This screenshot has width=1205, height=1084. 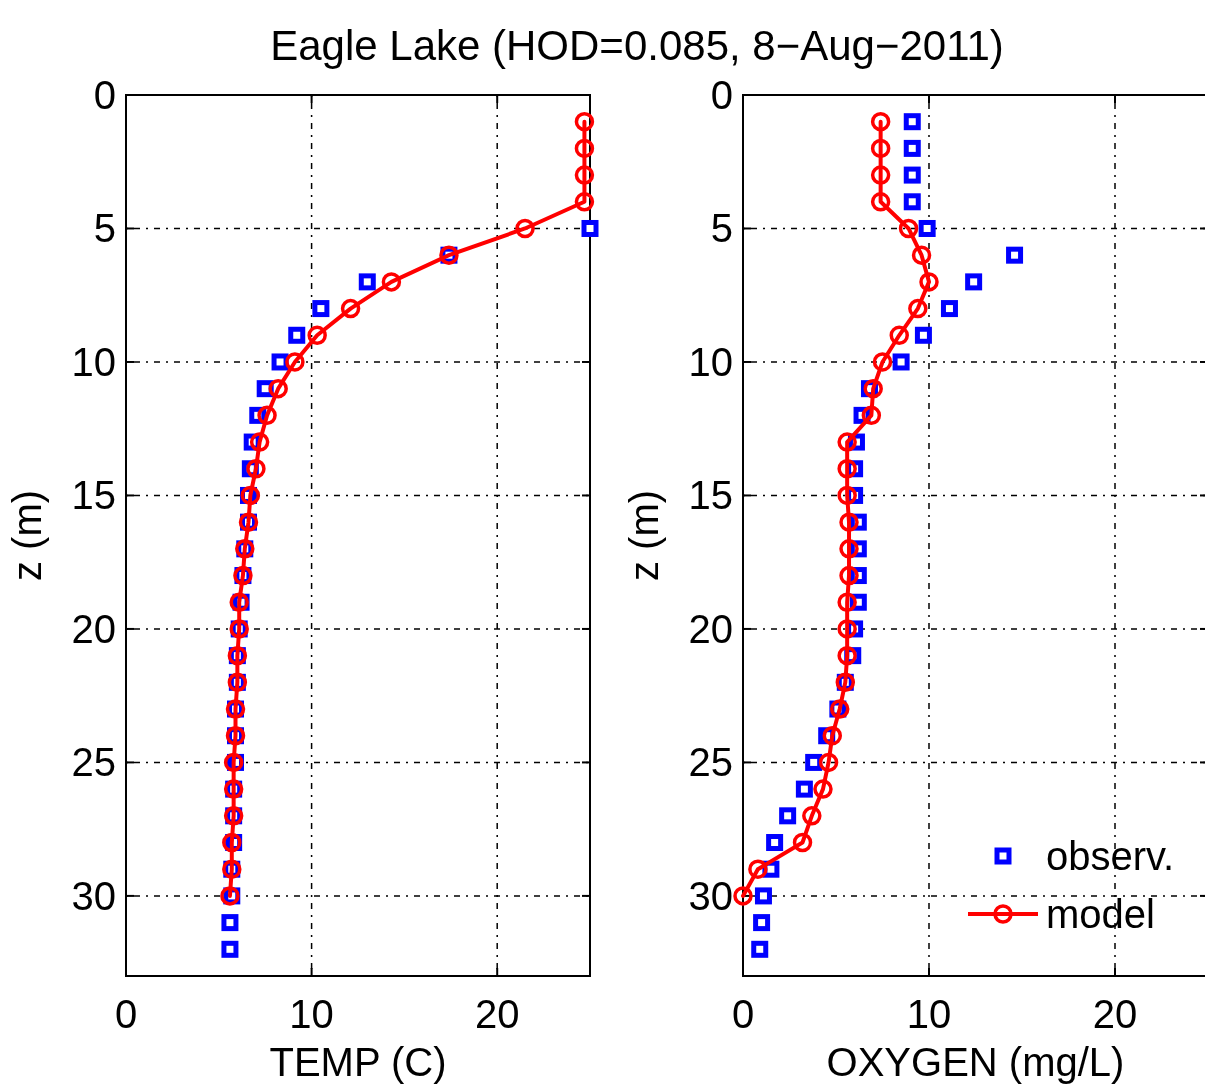 I want to click on legend-label: model, so click(x=1100, y=914).